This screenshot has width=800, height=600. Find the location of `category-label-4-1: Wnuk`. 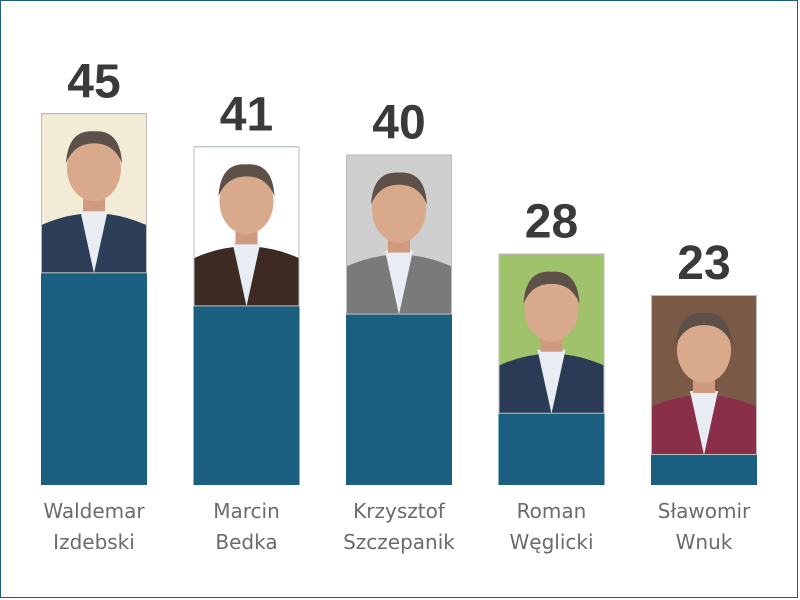

category-label-4-1: Wnuk is located at coordinates (704, 542).